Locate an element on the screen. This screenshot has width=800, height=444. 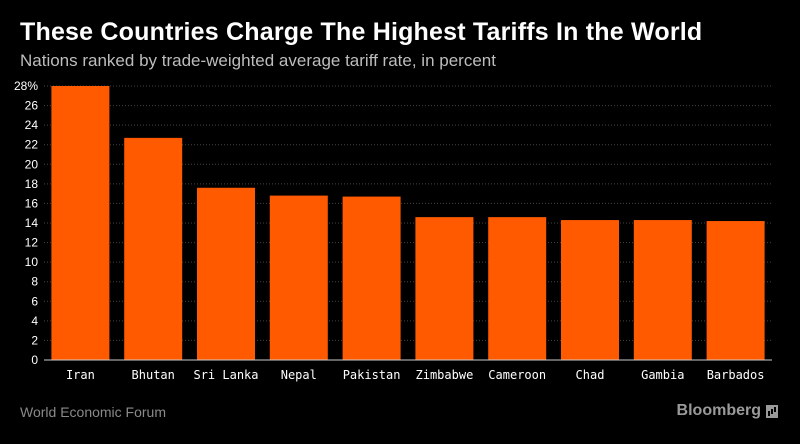
x-tick-label: Iran is located at coordinates (80, 375).